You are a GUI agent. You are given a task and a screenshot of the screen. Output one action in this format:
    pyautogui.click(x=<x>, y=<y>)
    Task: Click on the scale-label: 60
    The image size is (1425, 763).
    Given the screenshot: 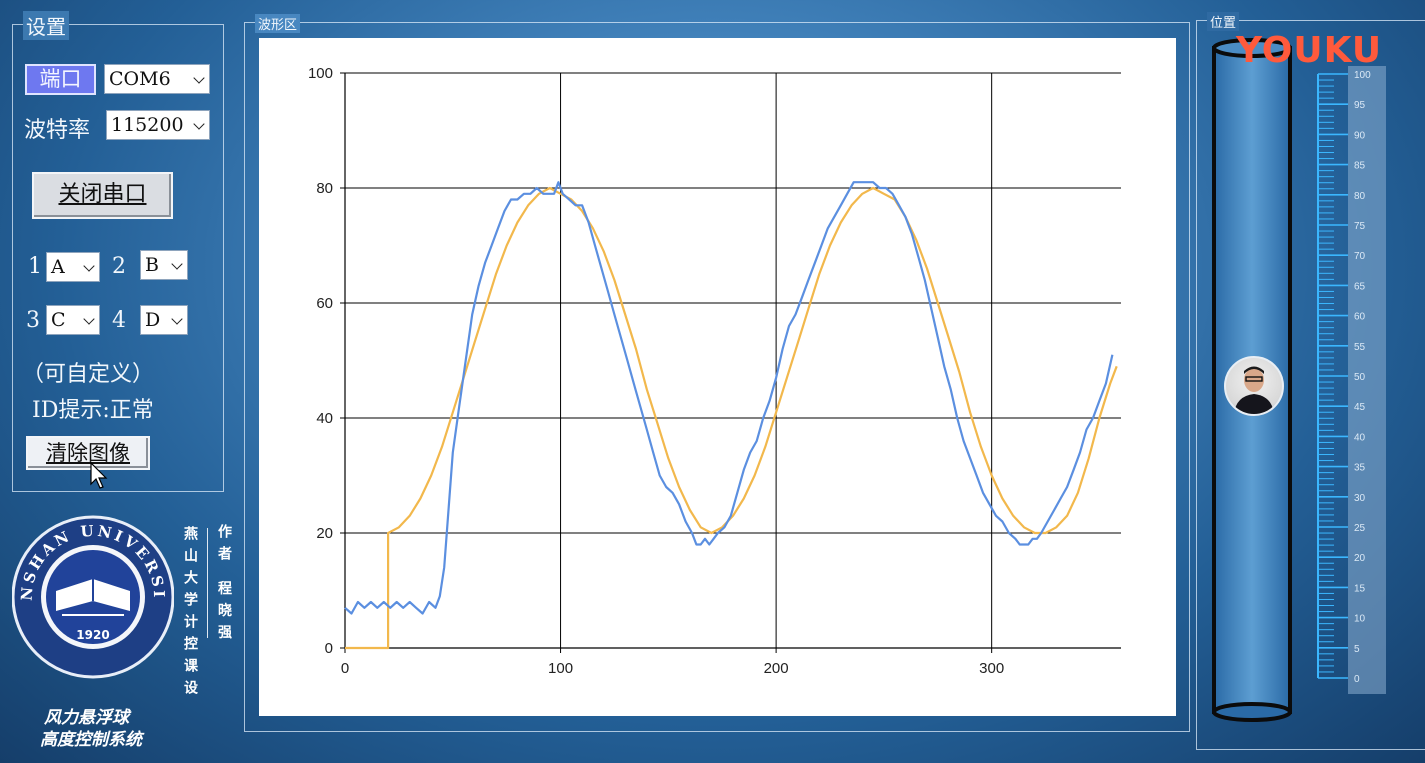 What is the action you would take?
    pyautogui.click(x=1360, y=317)
    